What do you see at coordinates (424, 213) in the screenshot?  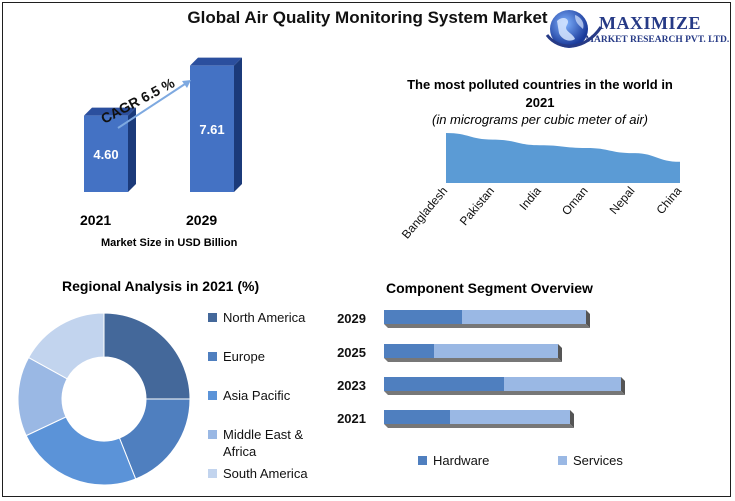 I see `area-category-label: Bangladesh` at bounding box center [424, 213].